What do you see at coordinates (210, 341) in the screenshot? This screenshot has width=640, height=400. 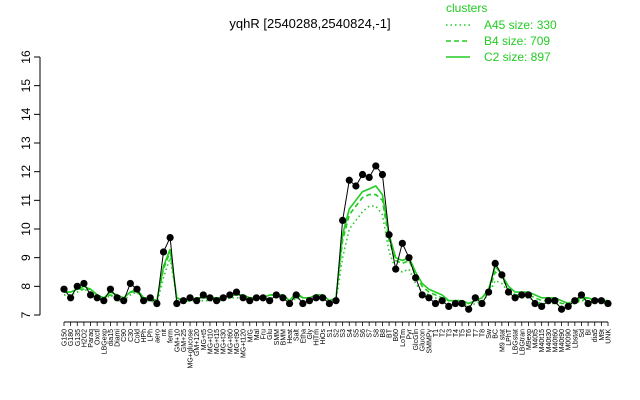 I see `x-tick-label: MG+t10` at bounding box center [210, 341].